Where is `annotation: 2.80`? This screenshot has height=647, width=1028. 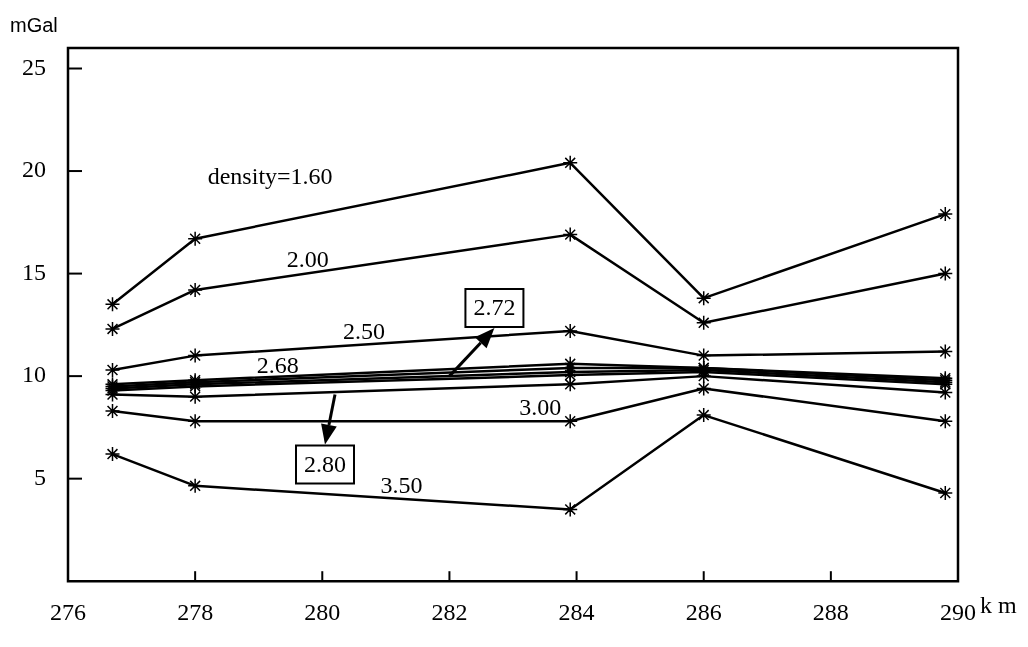
annotation: 2.80 is located at coordinates (325, 463).